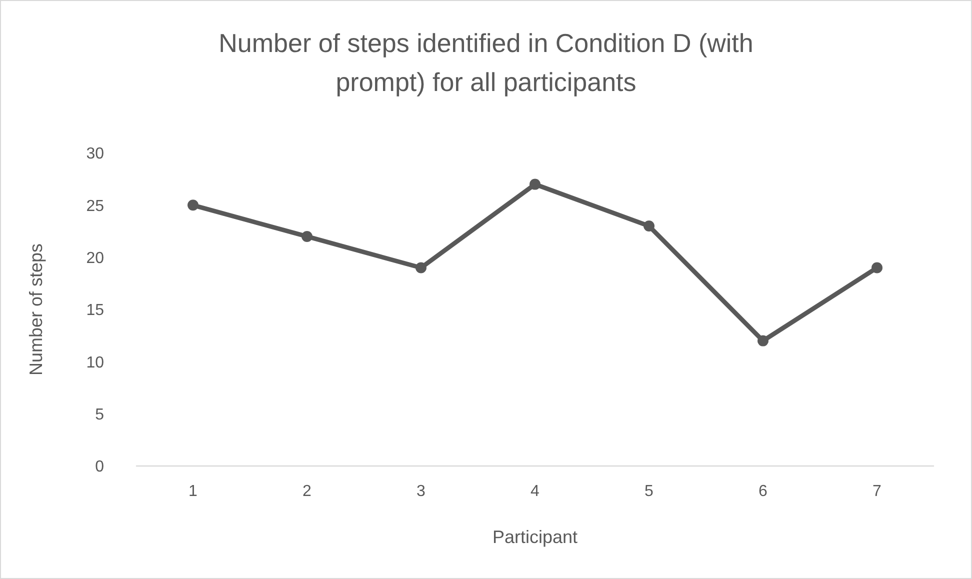 This screenshot has height=579, width=972. What do you see at coordinates (486, 62) in the screenshot?
I see `chart-title: Number of steps identified in Condition D (with prompt) for all participants` at bounding box center [486, 62].